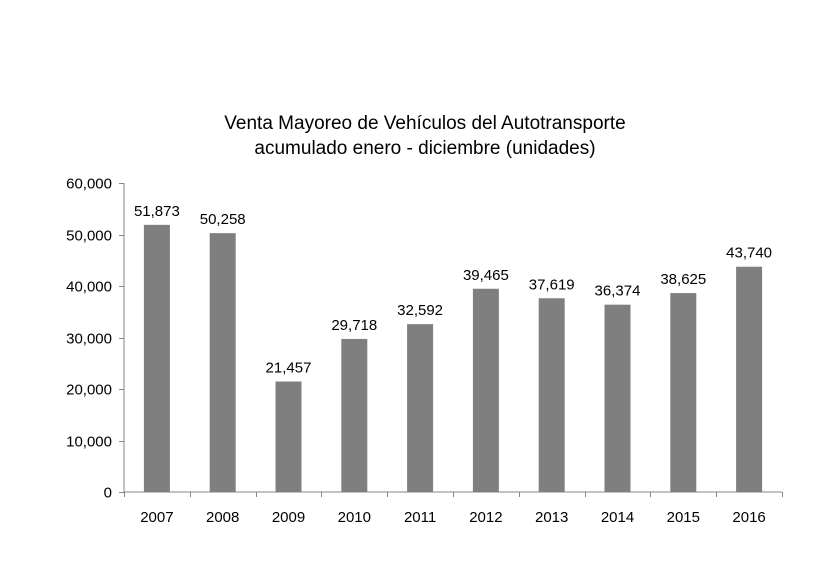  What do you see at coordinates (425, 148) in the screenshot?
I see `chart-subtitle: acumulado enero - diciembre (unidades)` at bounding box center [425, 148].